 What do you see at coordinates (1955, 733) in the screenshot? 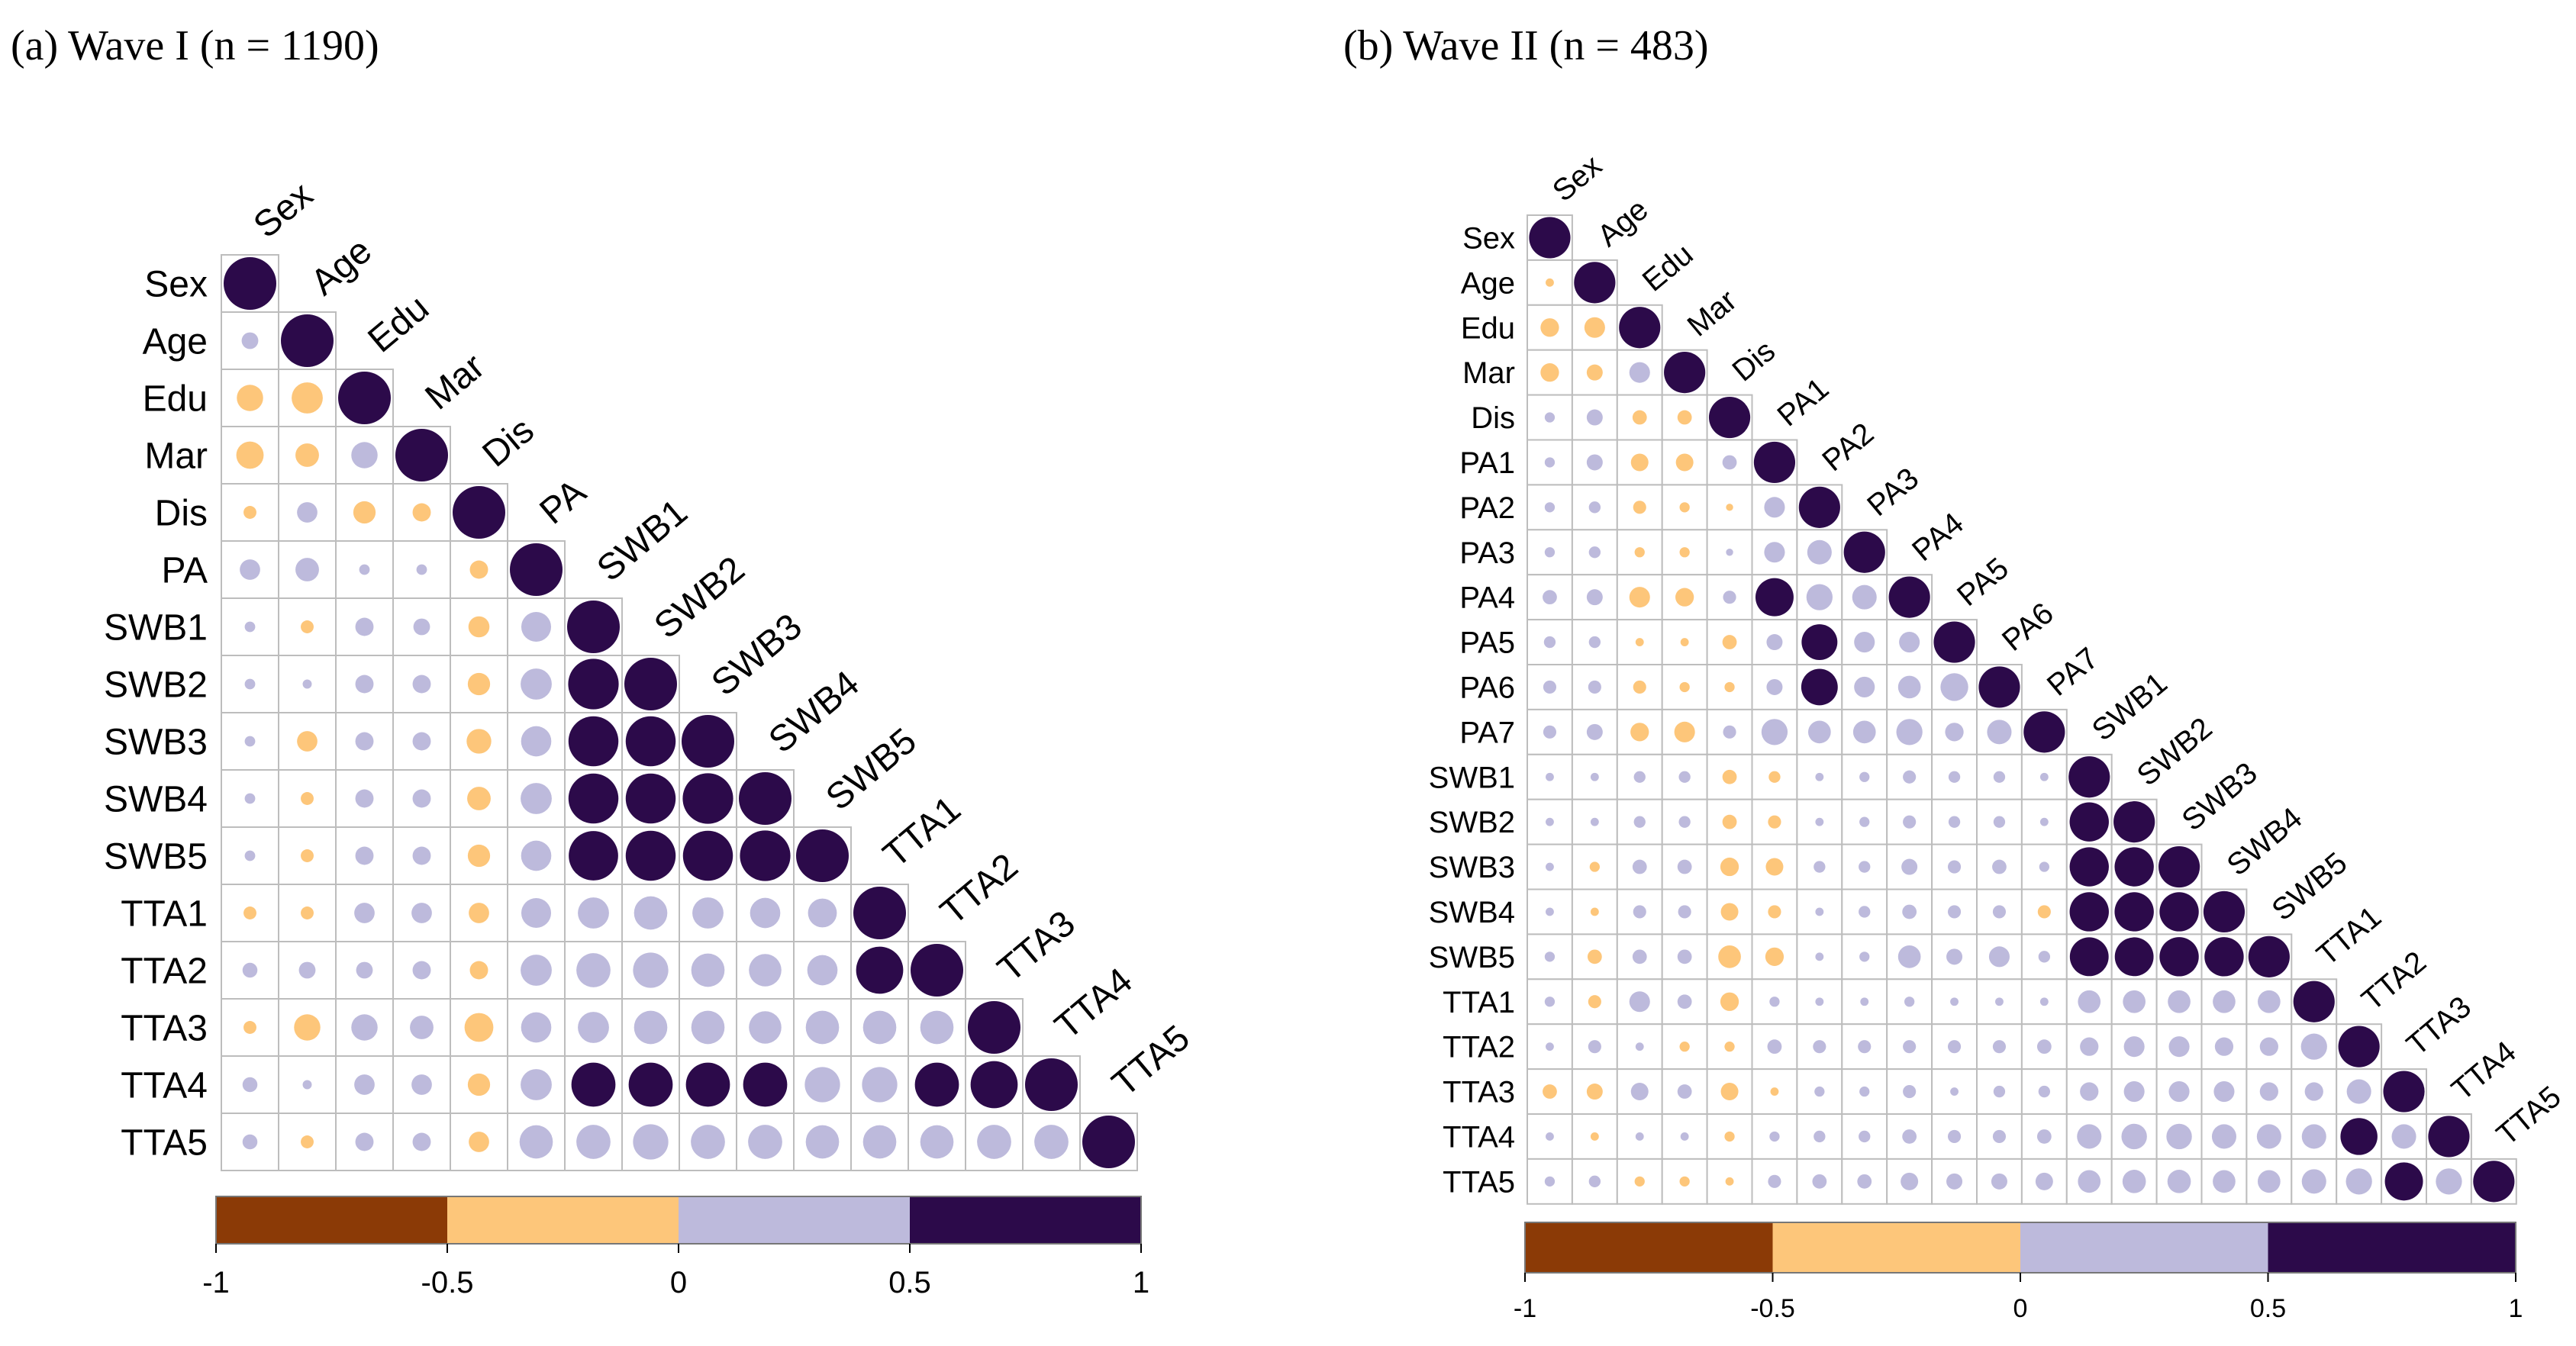
I see `corr-point-PA7-PA5` at bounding box center [1955, 733].